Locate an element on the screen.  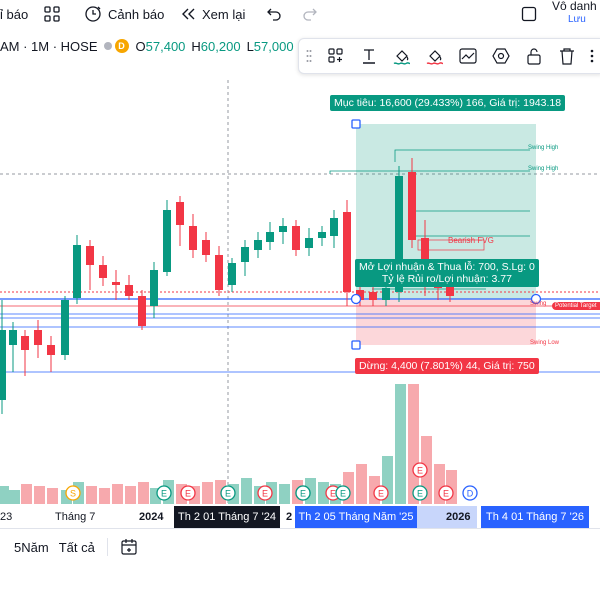
open-value: 57,400 is located at coordinates (165, 46).